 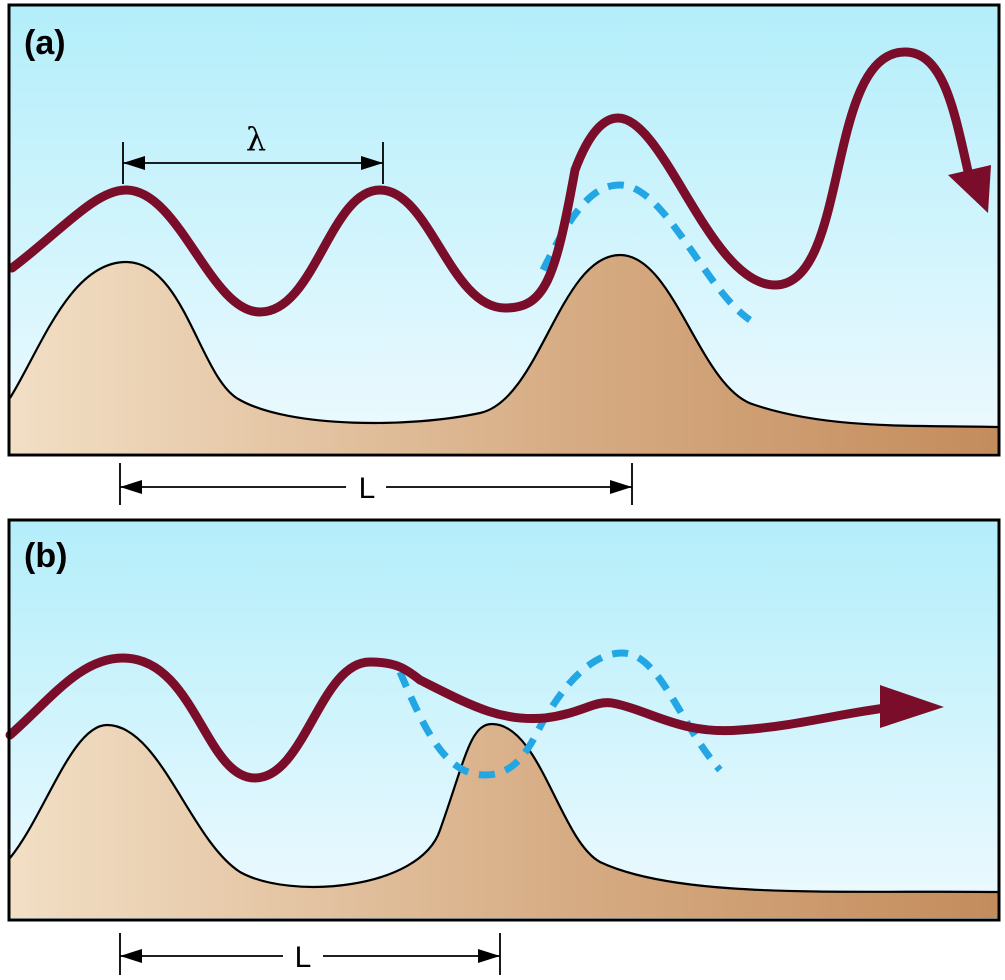 What do you see at coordinates (621, 487) in the screenshot?
I see `spacing-a-arrow-right-icon` at bounding box center [621, 487].